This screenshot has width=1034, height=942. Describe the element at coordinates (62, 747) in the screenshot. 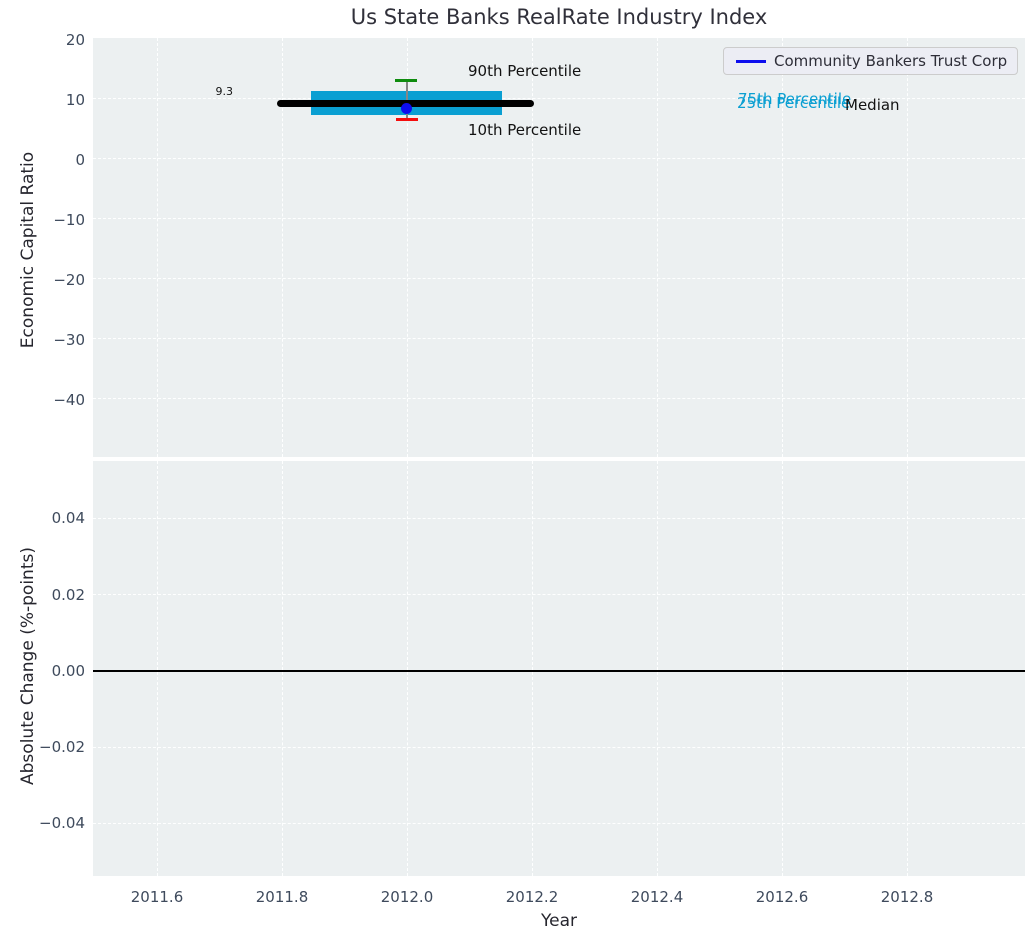

I see `y-tick-label: −0.02` at that location.